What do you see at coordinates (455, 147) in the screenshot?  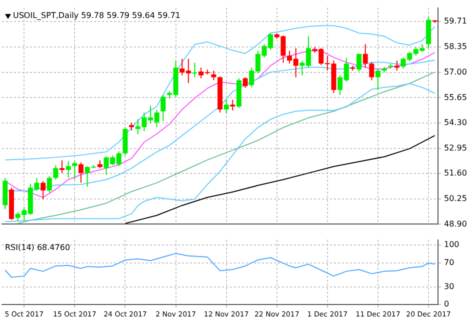 I see `y-tick-label: 52.95` at bounding box center [455, 147].